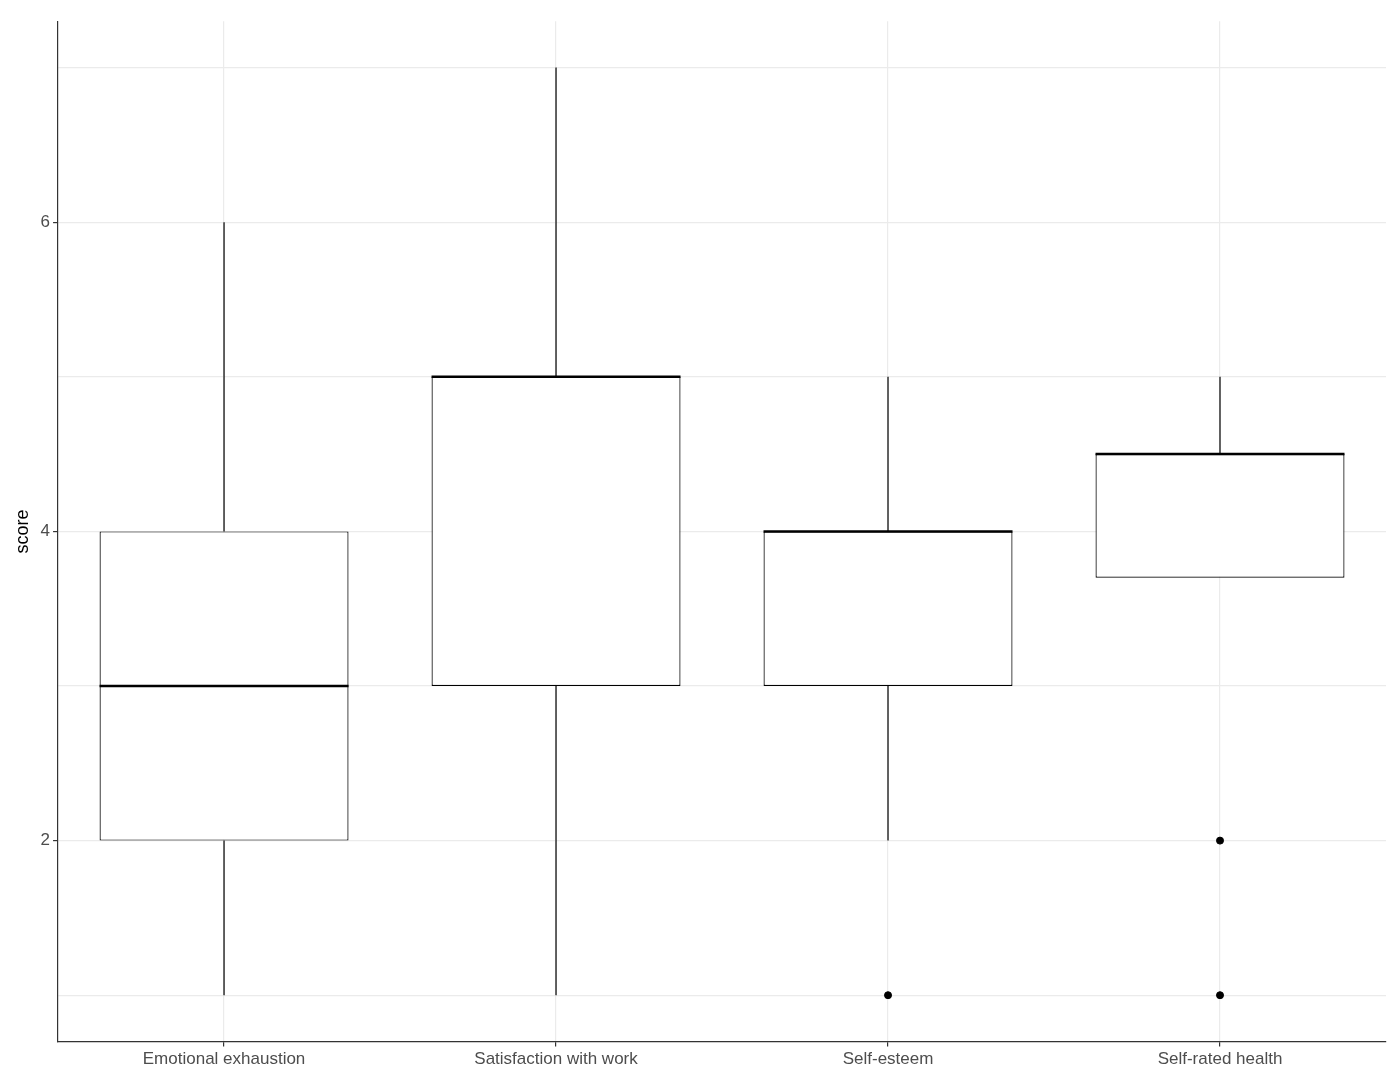 The width and height of the screenshot is (1399, 1081). What do you see at coordinates (45, 840) in the screenshot?
I see `y-tick-label: 2` at bounding box center [45, 840].